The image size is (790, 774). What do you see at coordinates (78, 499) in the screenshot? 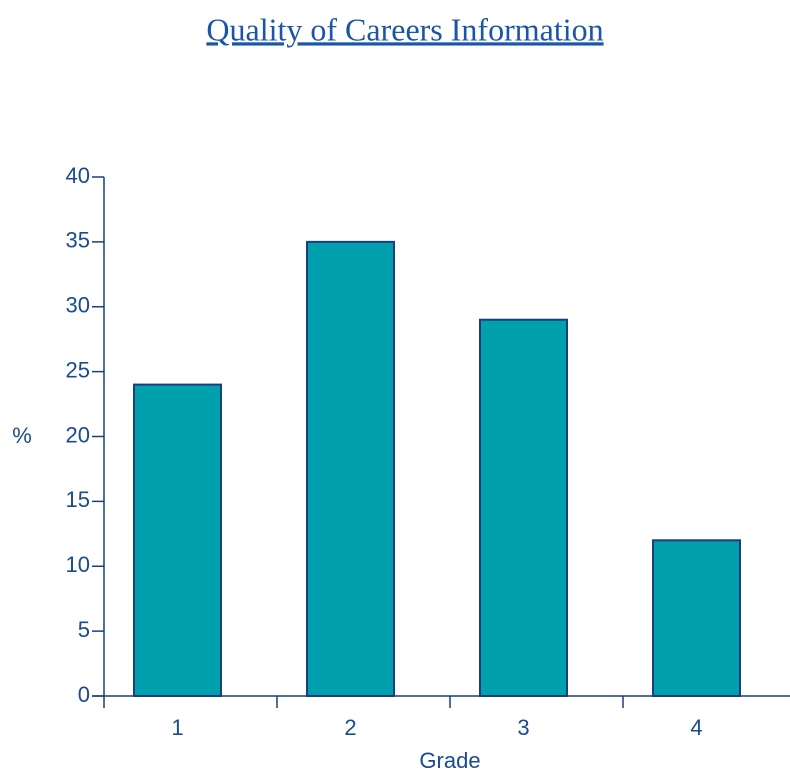
I see `y-tick-label: 15` at bounding box center [78, 499].